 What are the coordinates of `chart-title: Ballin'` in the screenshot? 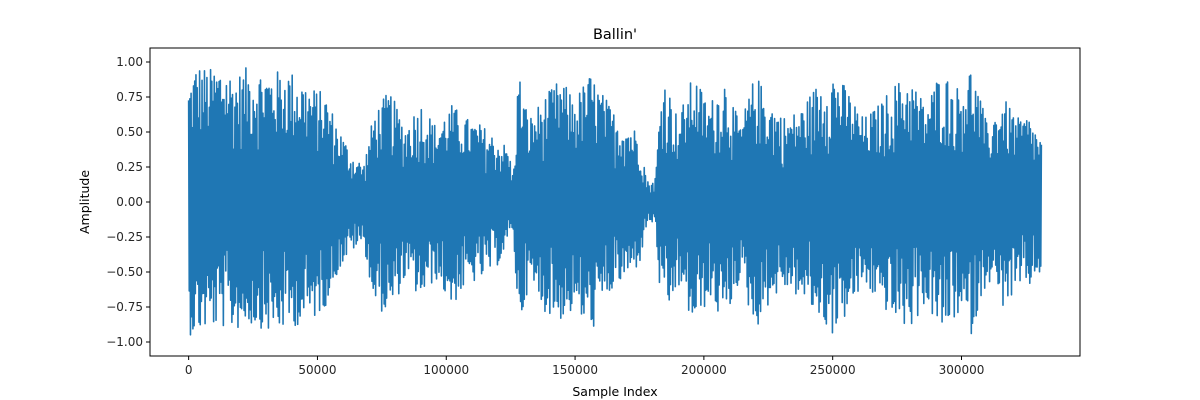 It's located at (615, 35).